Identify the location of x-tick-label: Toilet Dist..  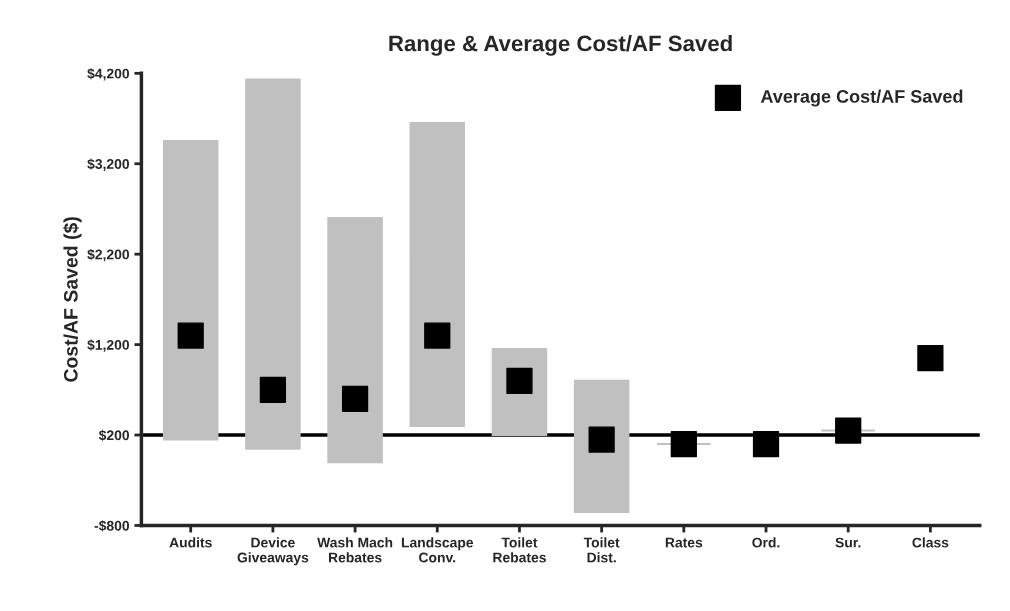
(601, 550).